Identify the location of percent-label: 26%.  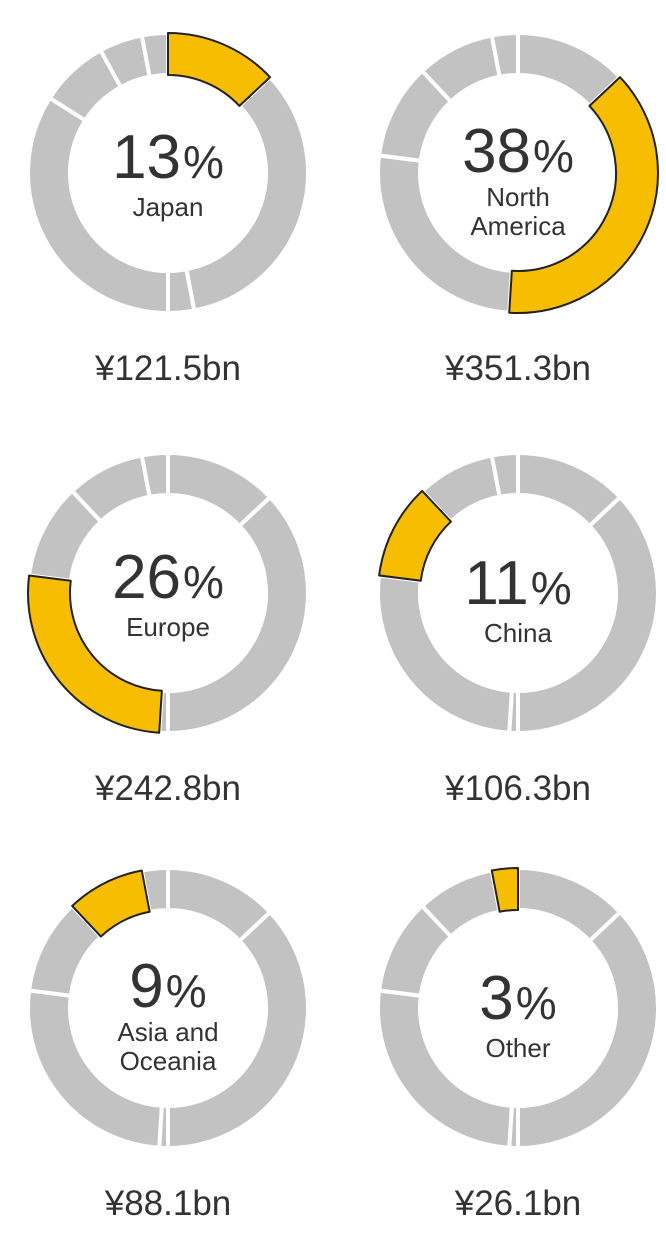
(168, 578).